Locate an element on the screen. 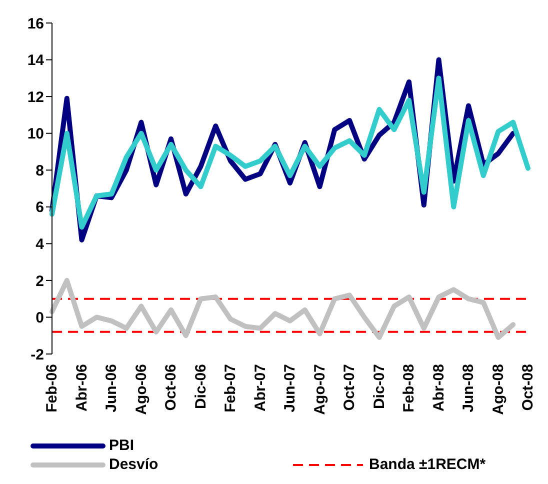  y-tick-label: 2 is located at coordinates (40, 281).